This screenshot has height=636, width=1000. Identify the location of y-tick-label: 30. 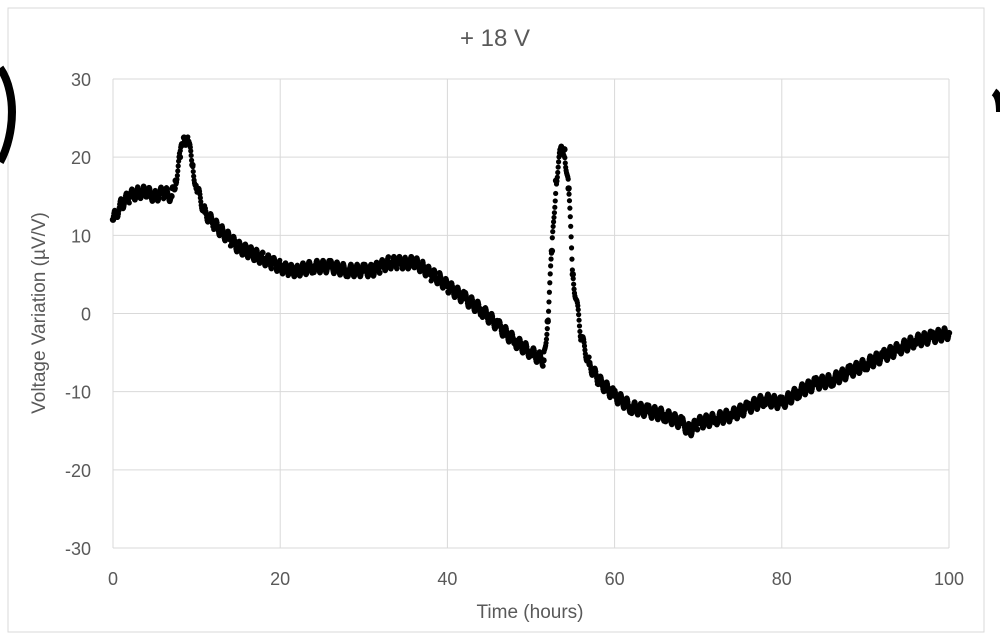
(81, 80).